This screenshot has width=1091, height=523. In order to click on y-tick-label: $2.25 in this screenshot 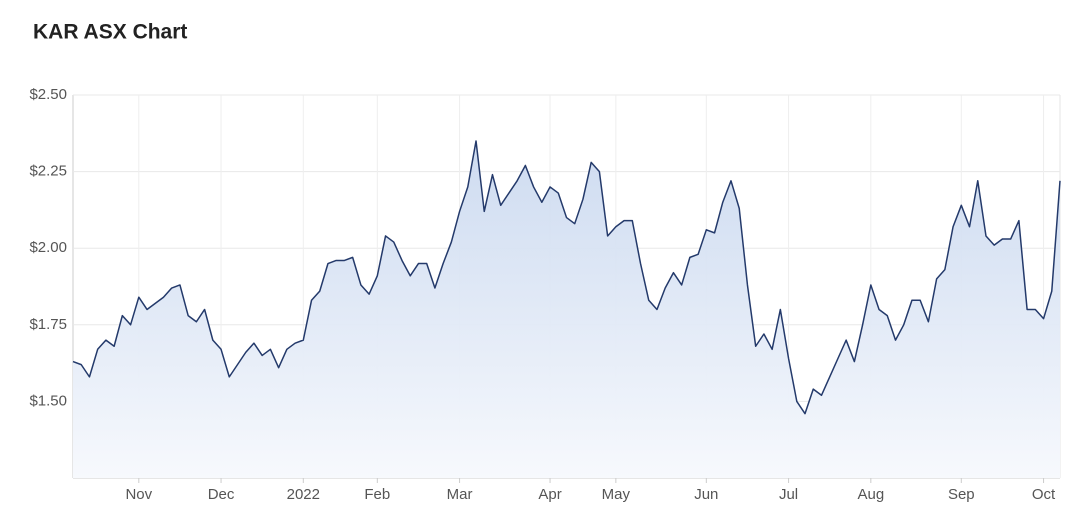, I will do `click(48, 171)`.